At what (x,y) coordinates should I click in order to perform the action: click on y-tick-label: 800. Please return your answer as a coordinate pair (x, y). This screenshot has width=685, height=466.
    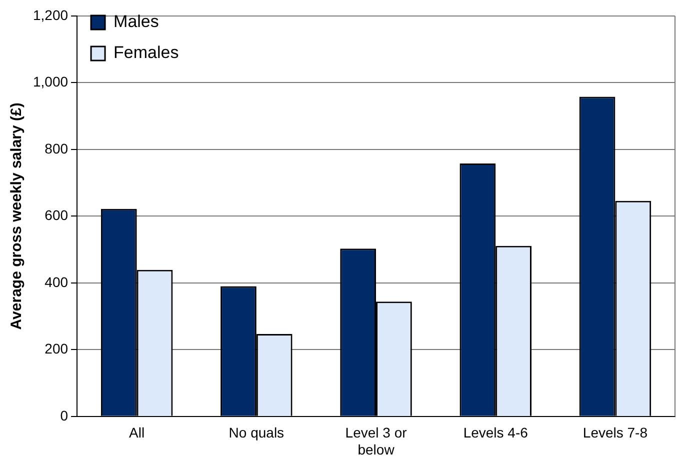
    Looking at the image, I should click on (56, 148).